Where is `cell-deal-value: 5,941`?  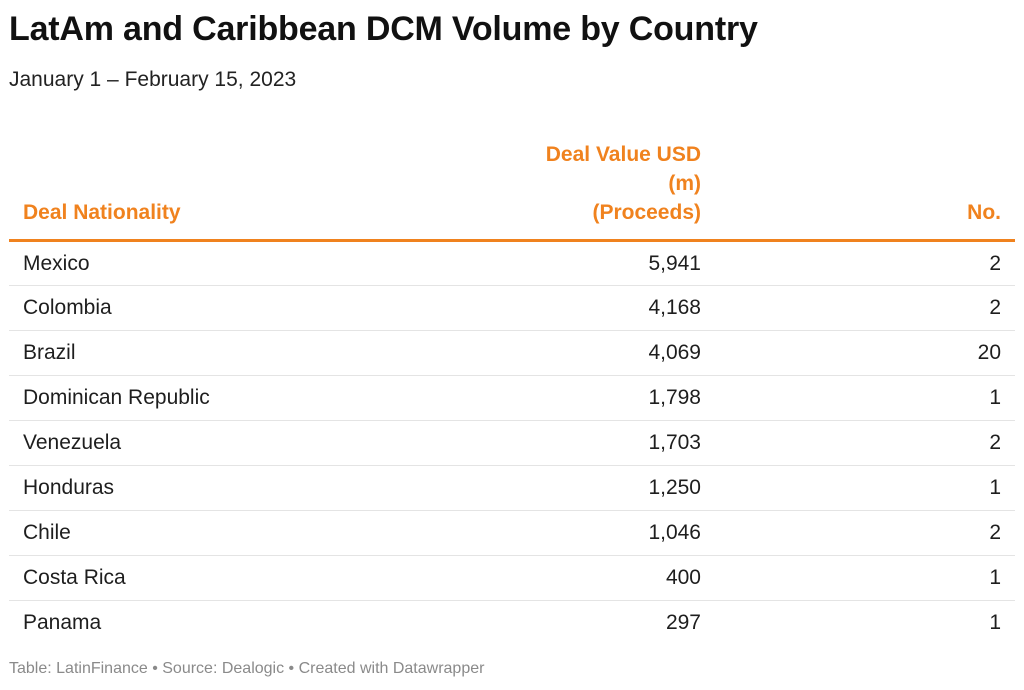
cell-deal-value: 5,941 is located at coordinates (609, 263).